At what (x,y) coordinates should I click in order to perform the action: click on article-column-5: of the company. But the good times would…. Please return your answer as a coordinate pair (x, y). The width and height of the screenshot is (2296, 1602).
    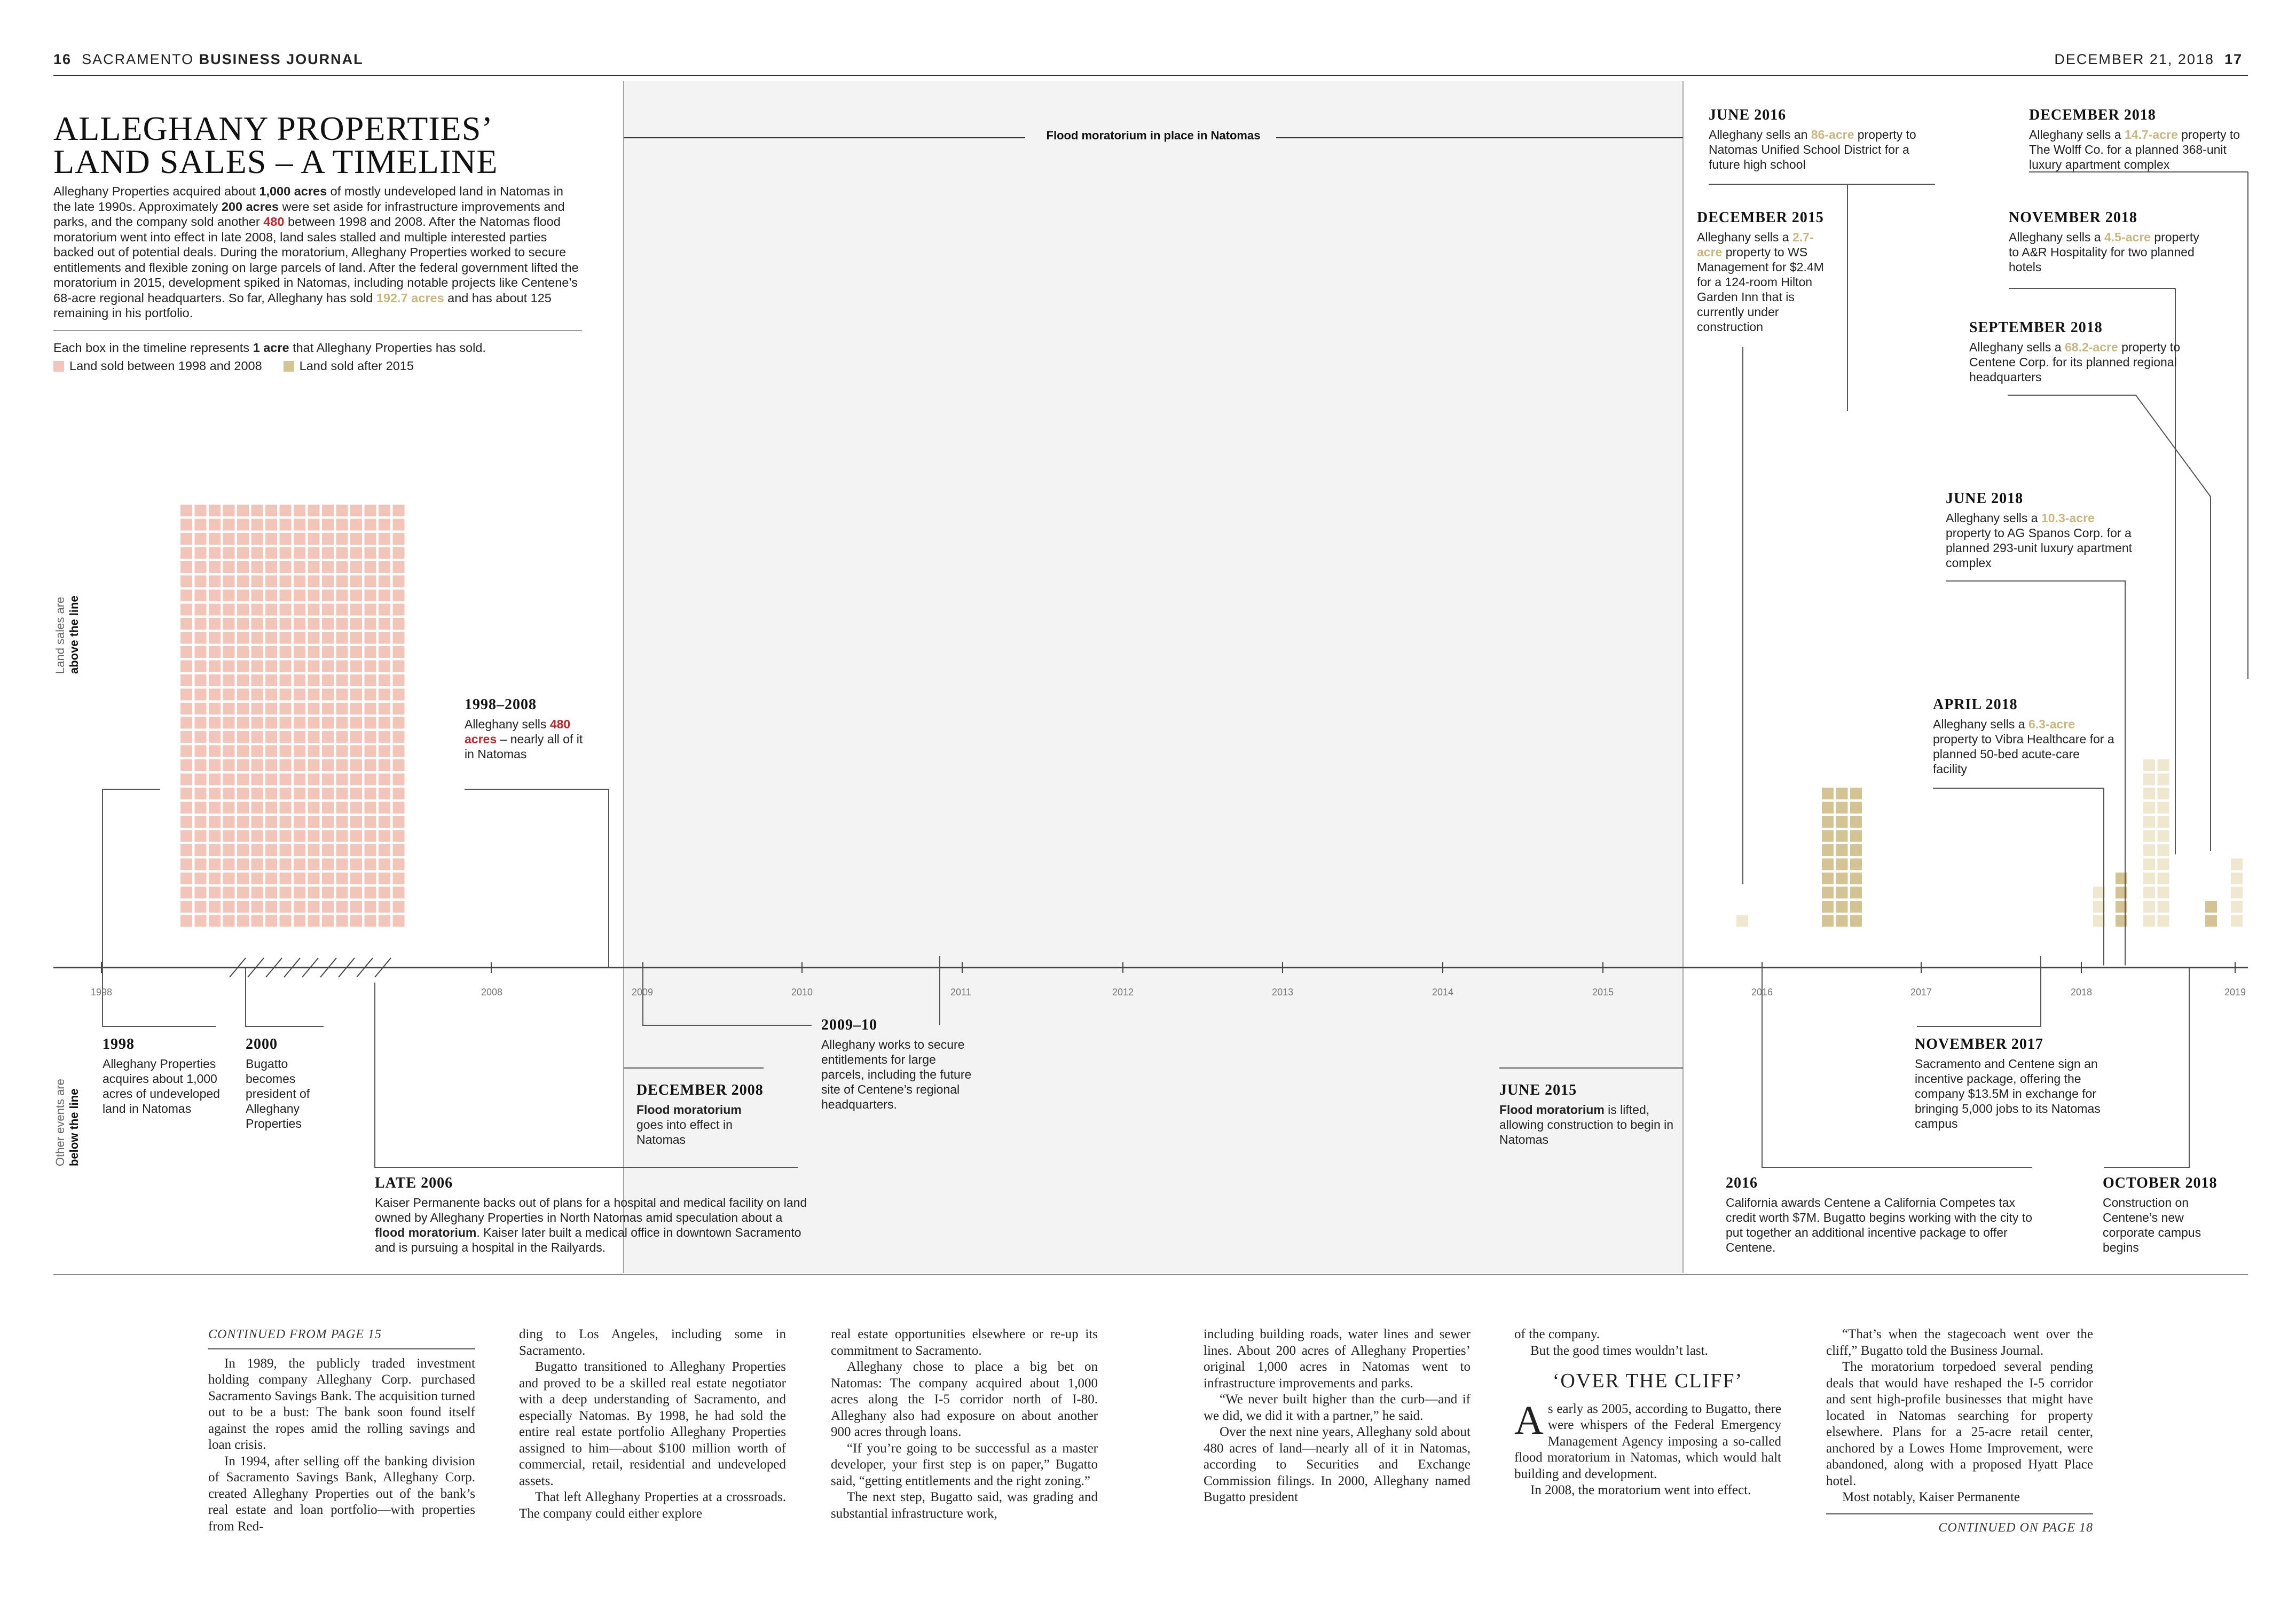
    Looking at the image, I should click on (1647, 1412).